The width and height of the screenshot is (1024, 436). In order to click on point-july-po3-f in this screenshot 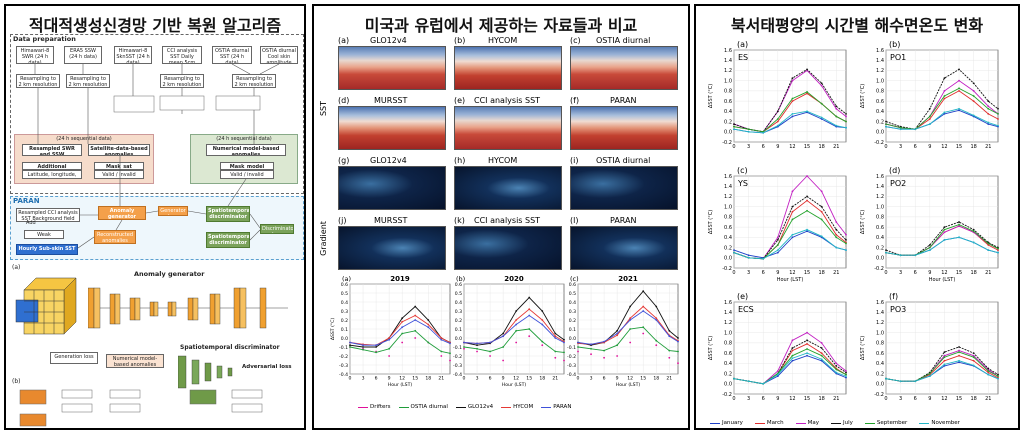, I will do `click(973, 353)`.